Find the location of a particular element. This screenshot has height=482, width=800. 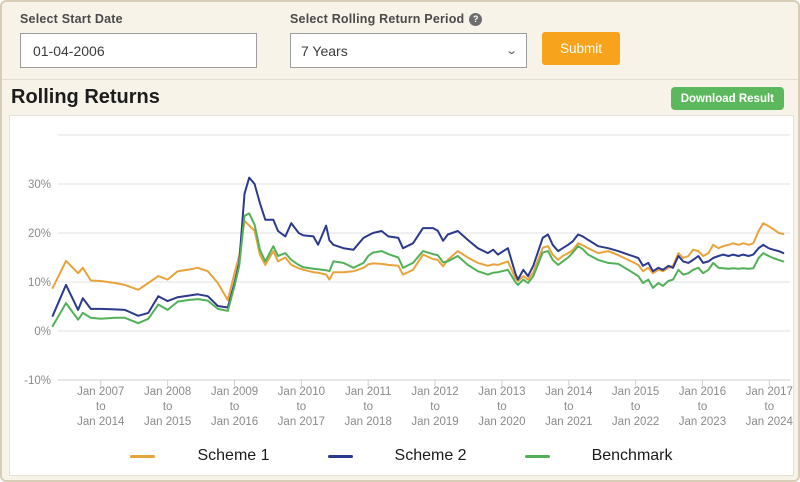

submit-button: Submit is located at coordinates (581, 48).